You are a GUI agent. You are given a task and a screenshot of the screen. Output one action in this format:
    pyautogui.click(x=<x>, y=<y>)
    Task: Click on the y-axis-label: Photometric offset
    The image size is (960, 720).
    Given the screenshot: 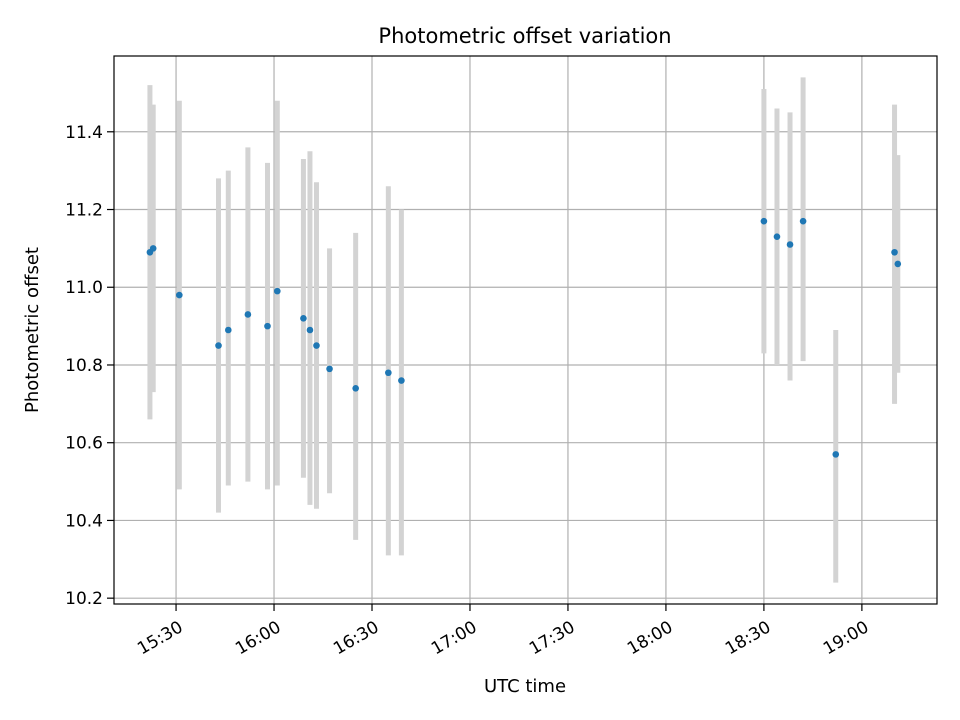 What is the action you would take?
    pyautogui.click(x=32, y=330)
    